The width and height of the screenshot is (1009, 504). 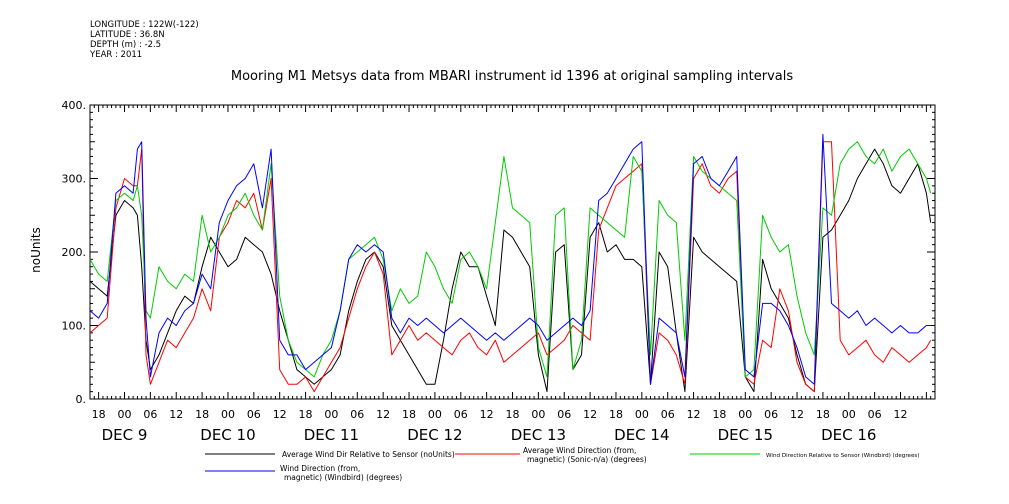 What do you see at coordinates (36, 250) in the screenshot?
I see `y-axis-label: noUnits` at bounding box center [36, 250].